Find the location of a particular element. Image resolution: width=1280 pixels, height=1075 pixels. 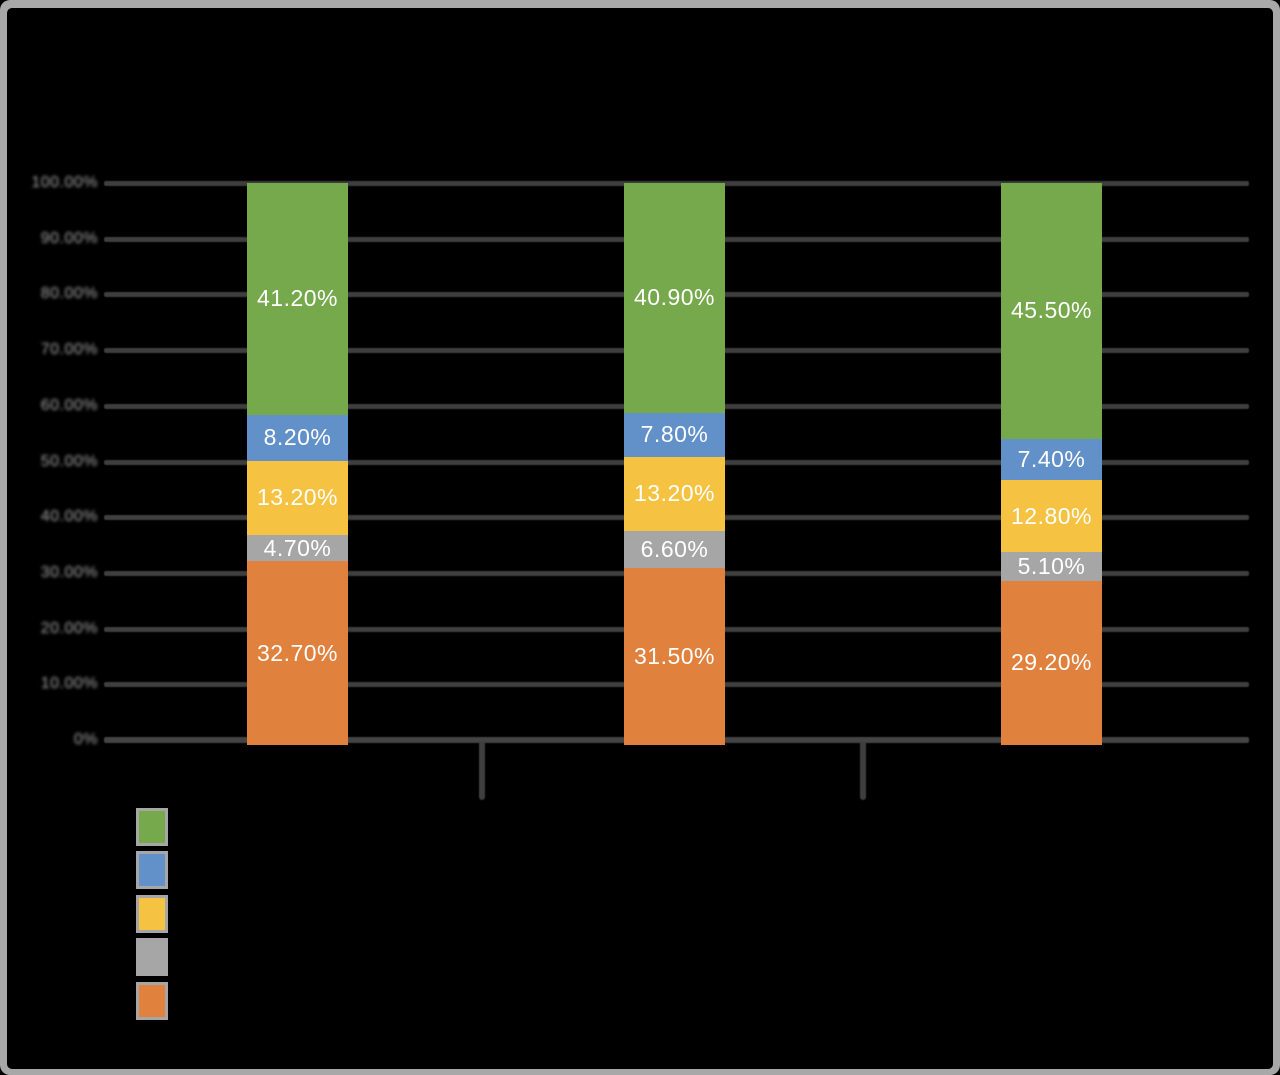

bar-1-segment-green: 41.20% is located at coordinates (297, 299).